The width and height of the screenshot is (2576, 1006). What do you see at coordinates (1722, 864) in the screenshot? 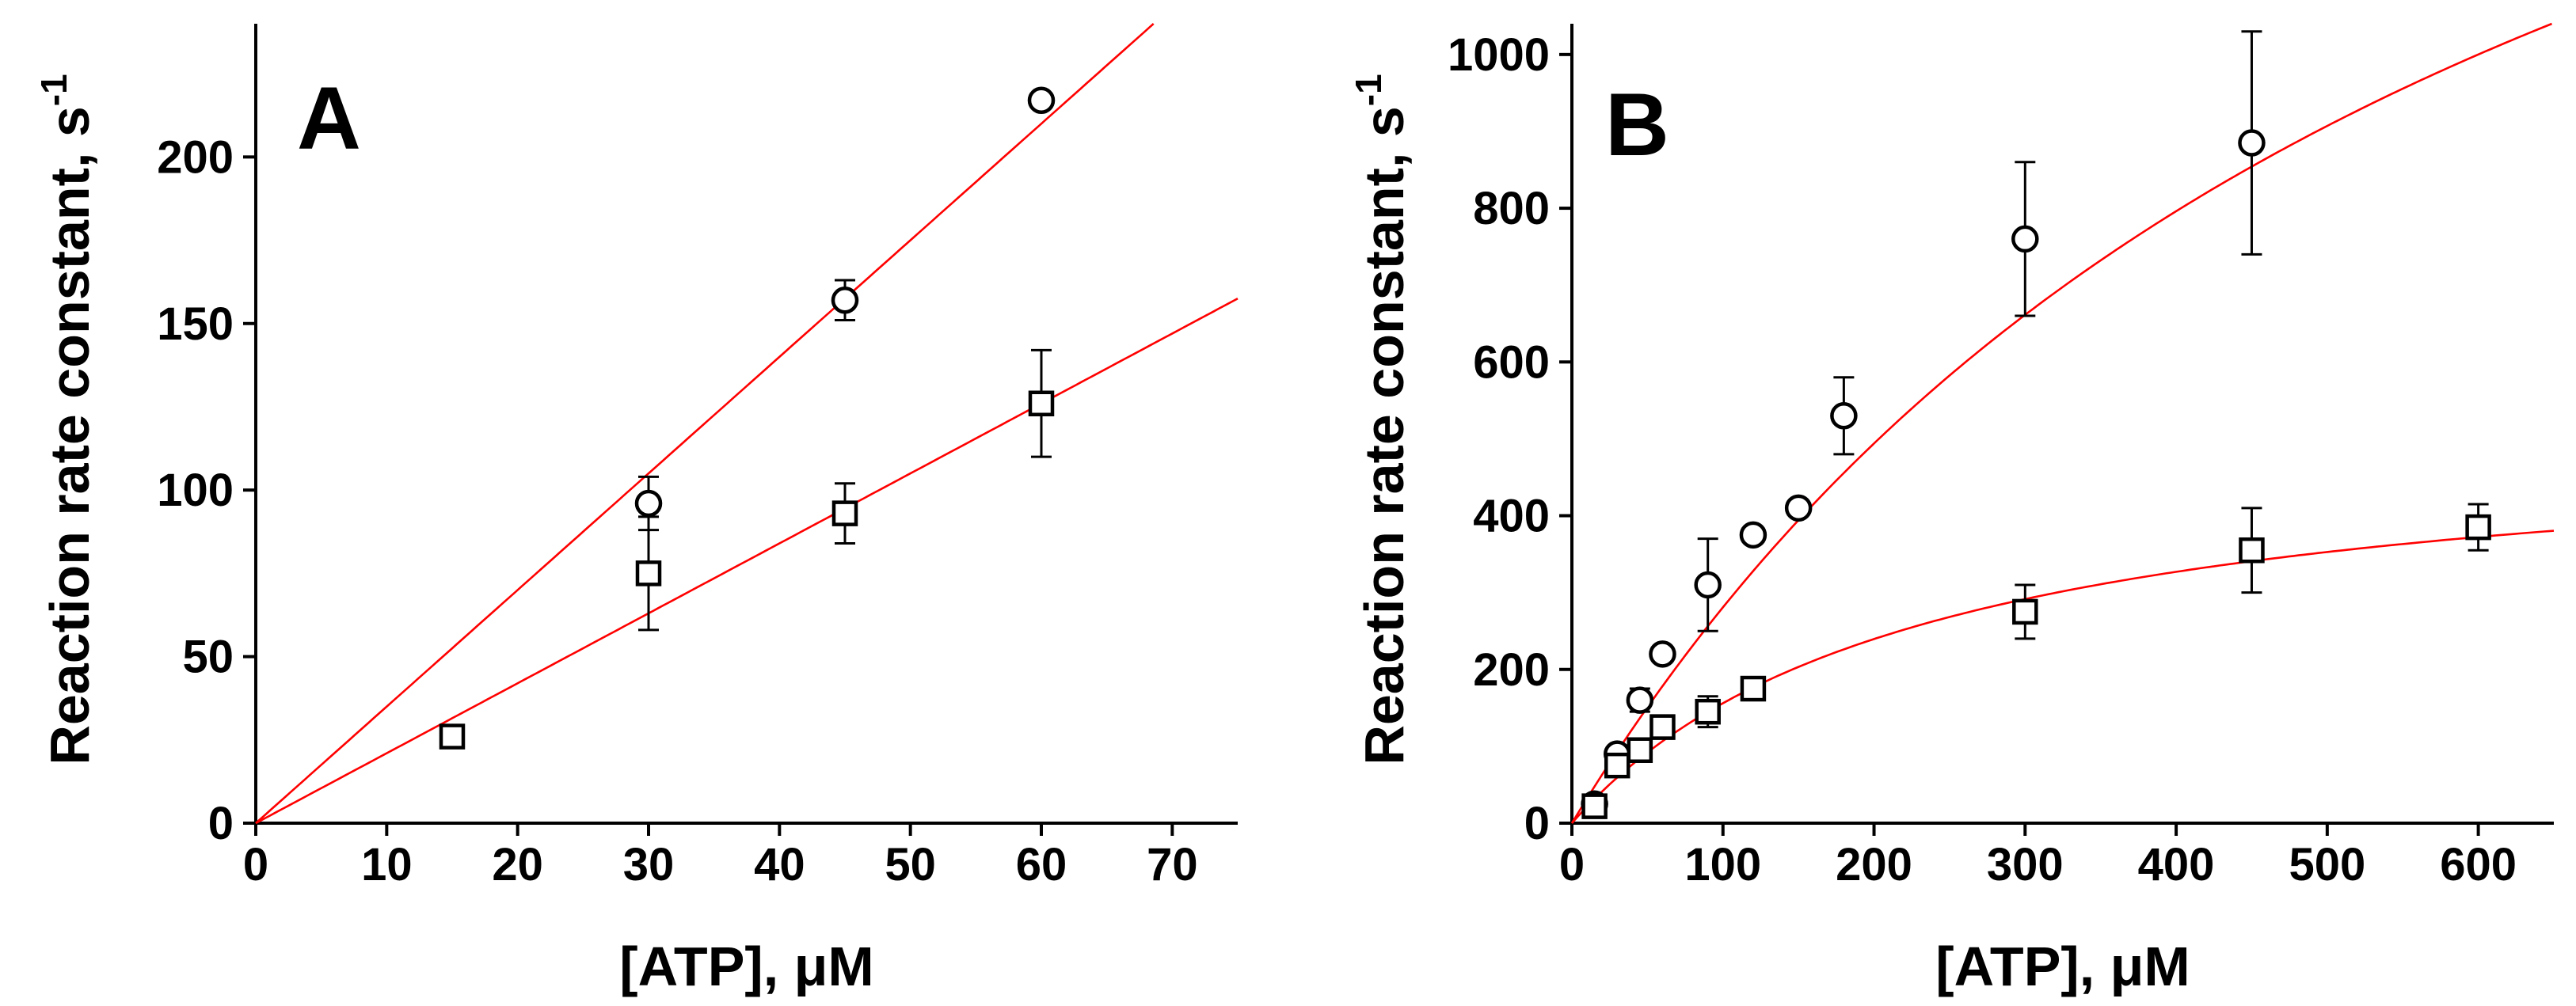
I see `x-tick-label-b: 100` at bounding box center [1722, 864].